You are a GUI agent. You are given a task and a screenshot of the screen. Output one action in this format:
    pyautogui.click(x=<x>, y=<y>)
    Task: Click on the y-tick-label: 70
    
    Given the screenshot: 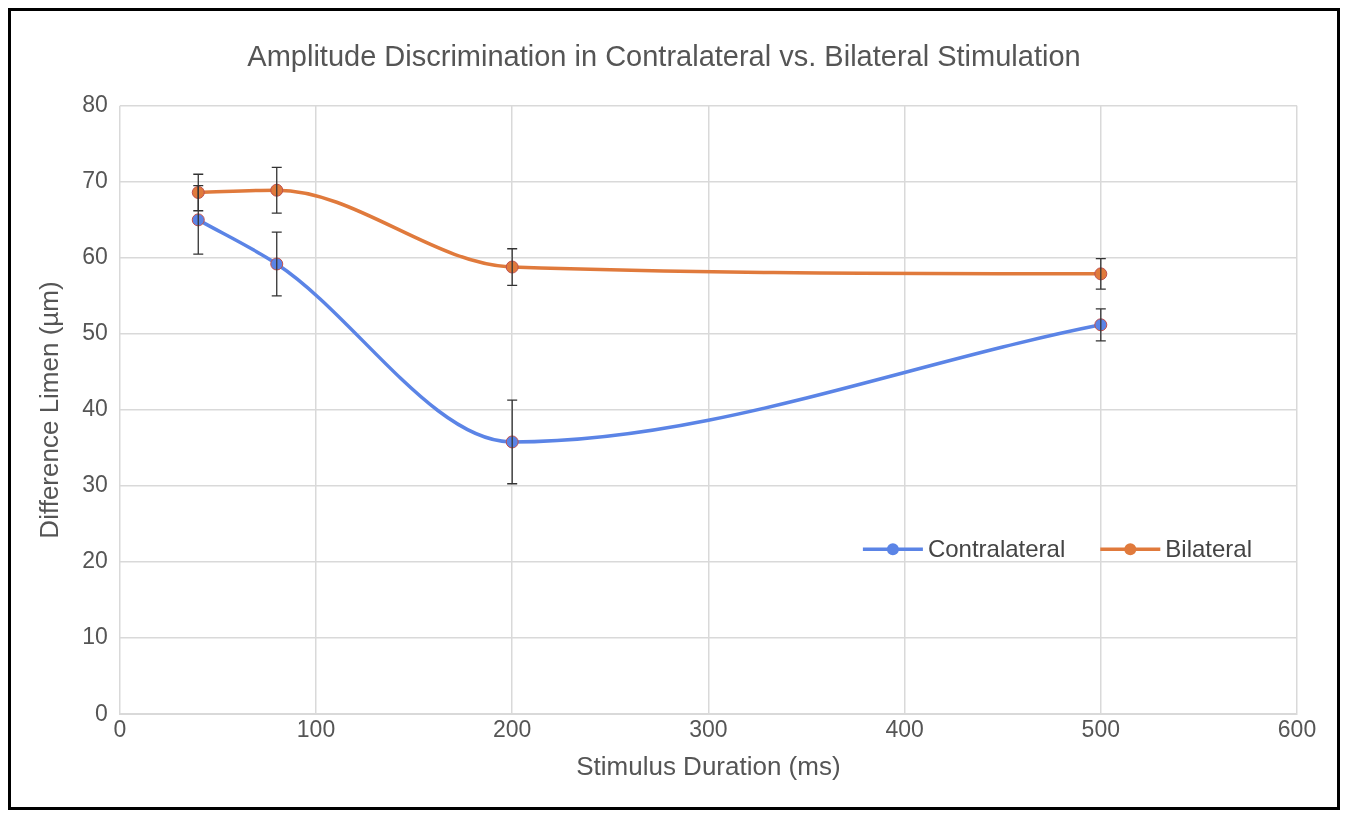 What is the action you would take?
    pyautogui.click(x=95, y=180)
    